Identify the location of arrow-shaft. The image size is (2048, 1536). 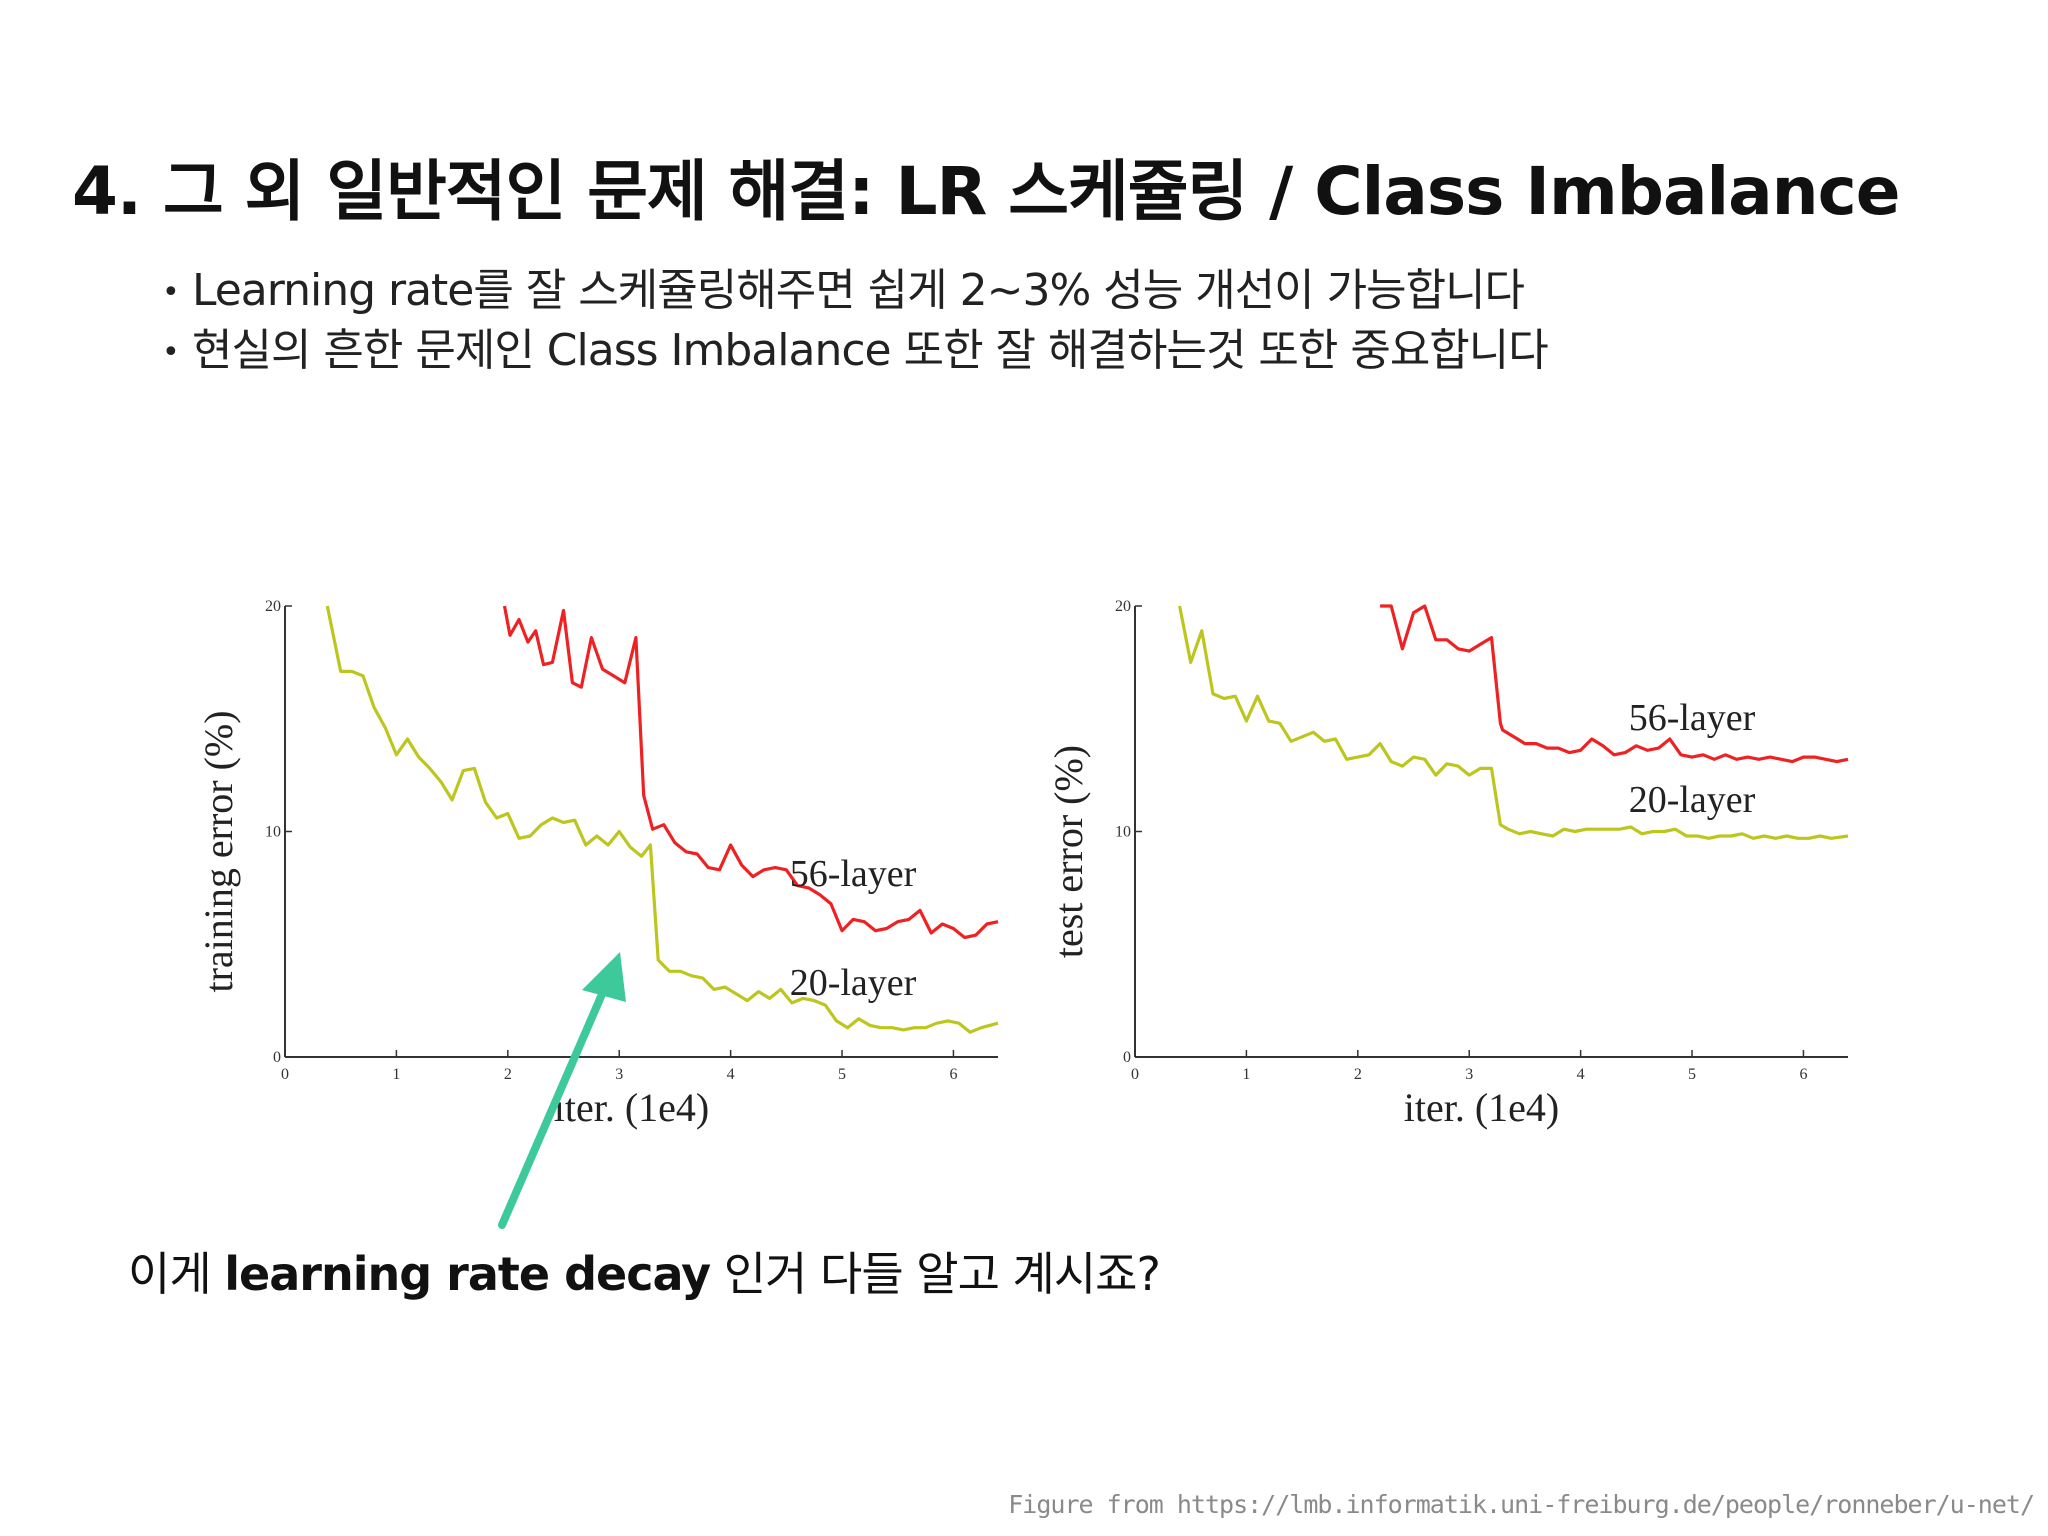
(554, 1105).